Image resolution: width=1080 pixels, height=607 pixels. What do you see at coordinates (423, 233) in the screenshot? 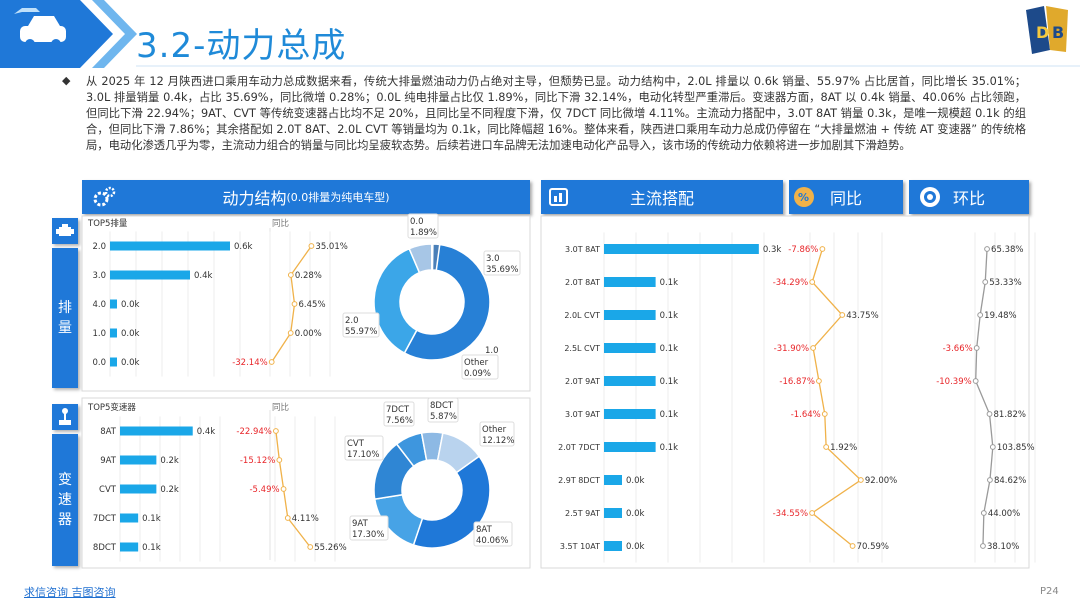
I see `slice-value: 1.89%` at bounding box center [423, 233].